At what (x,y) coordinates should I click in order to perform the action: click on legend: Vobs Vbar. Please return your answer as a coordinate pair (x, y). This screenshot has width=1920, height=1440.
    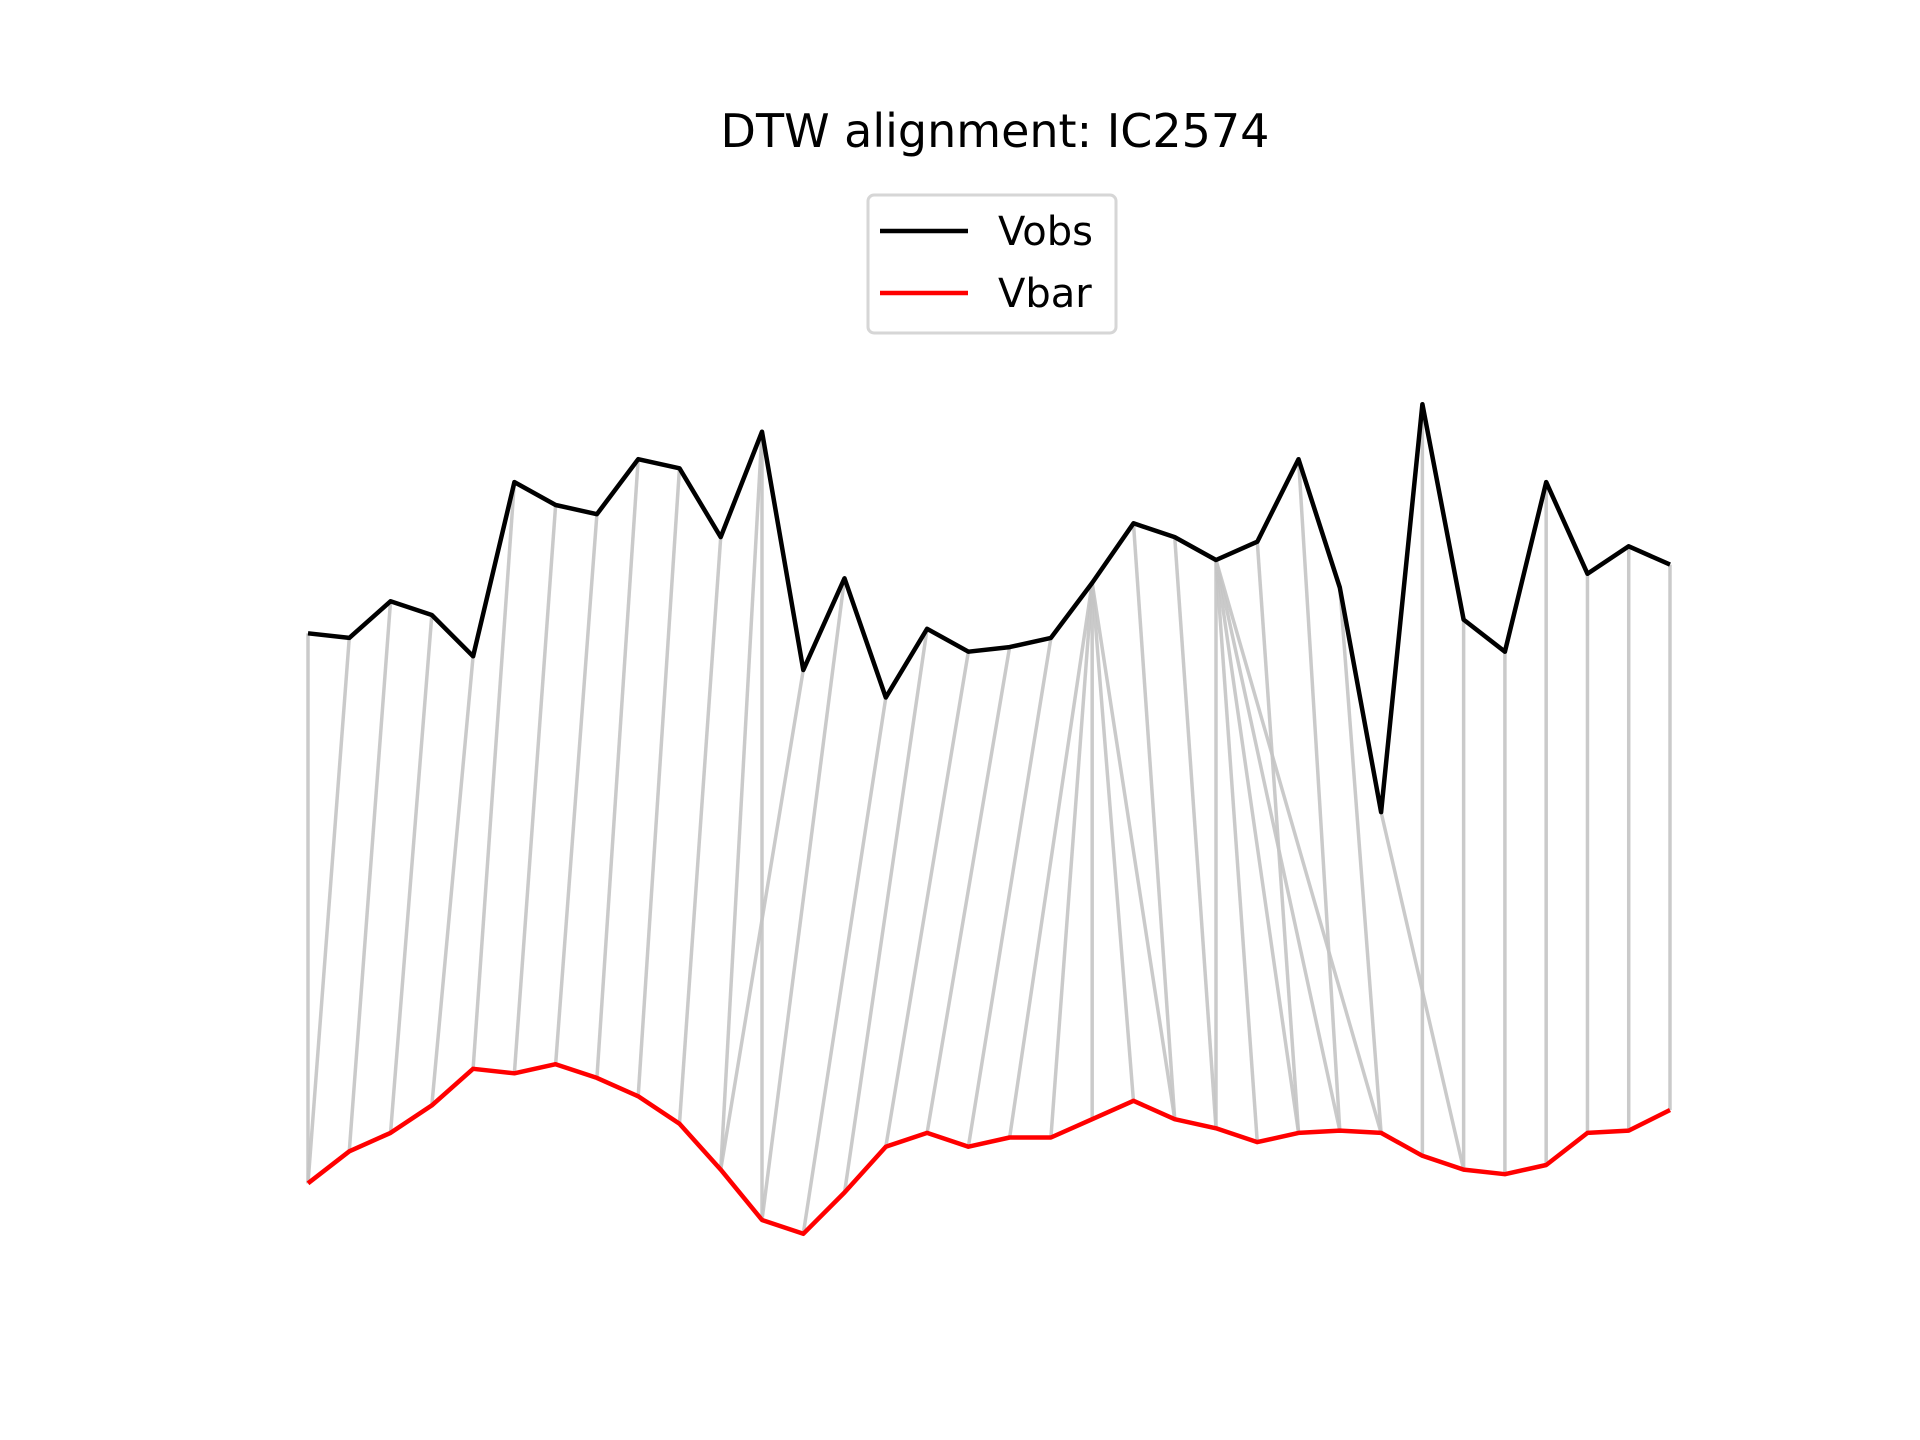
    Looking at the image, I should click on (992, 264).